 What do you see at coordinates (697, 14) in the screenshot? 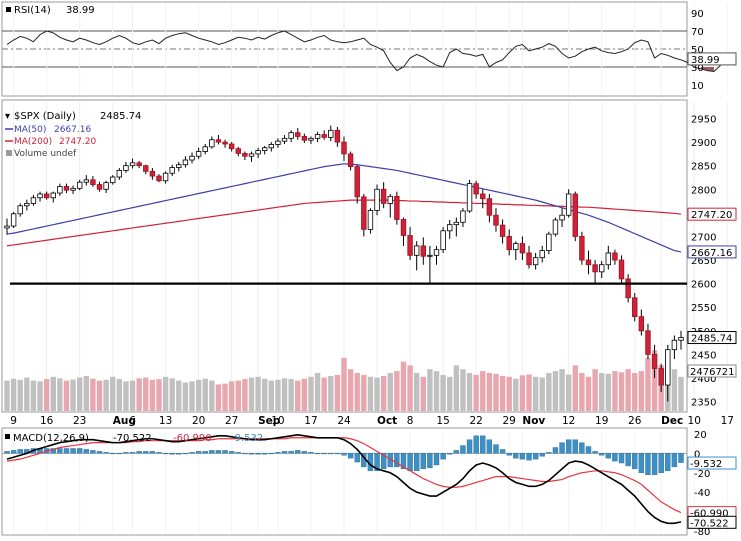
I see `rsi-tick-label: 90` at bounding box center [697, 14].